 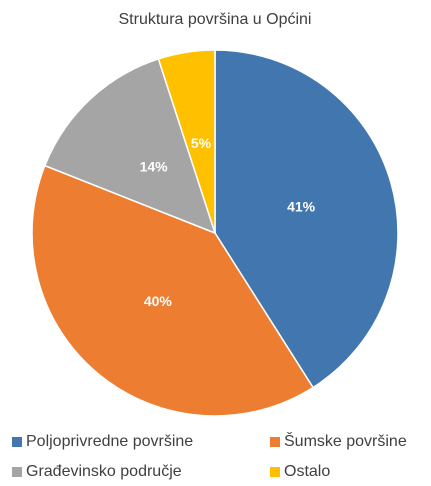 What do you see at coordinates (104, 471) in the screenshot?
I see `legend-label: Građevinsko područje` at bounding box center [104, 471].